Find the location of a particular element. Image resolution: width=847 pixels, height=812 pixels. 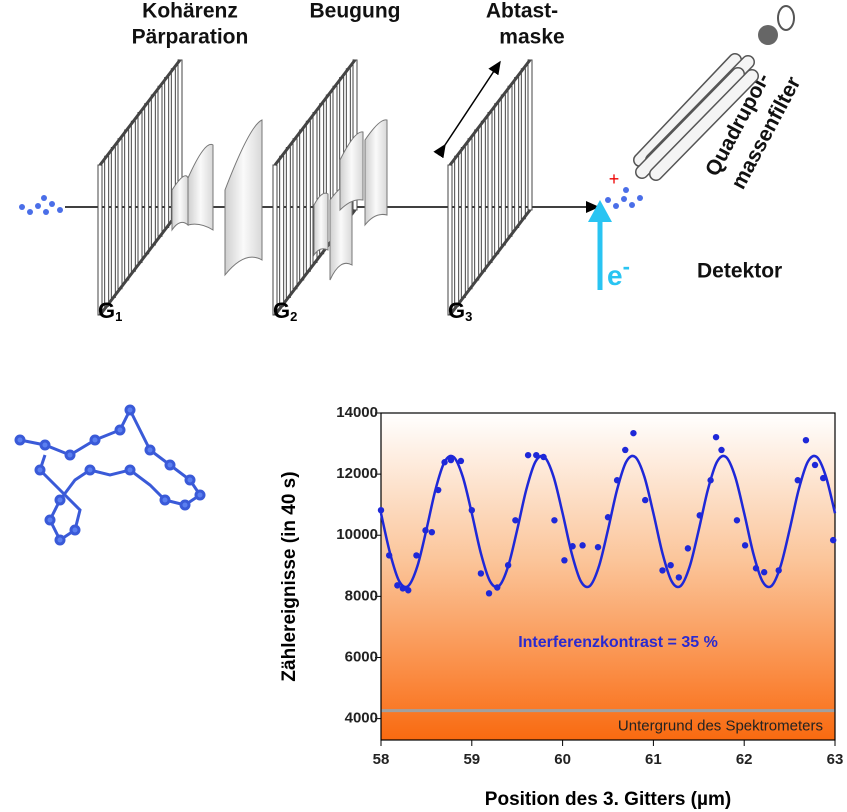

electron-arrow-head is located at coordinates (600, 211).